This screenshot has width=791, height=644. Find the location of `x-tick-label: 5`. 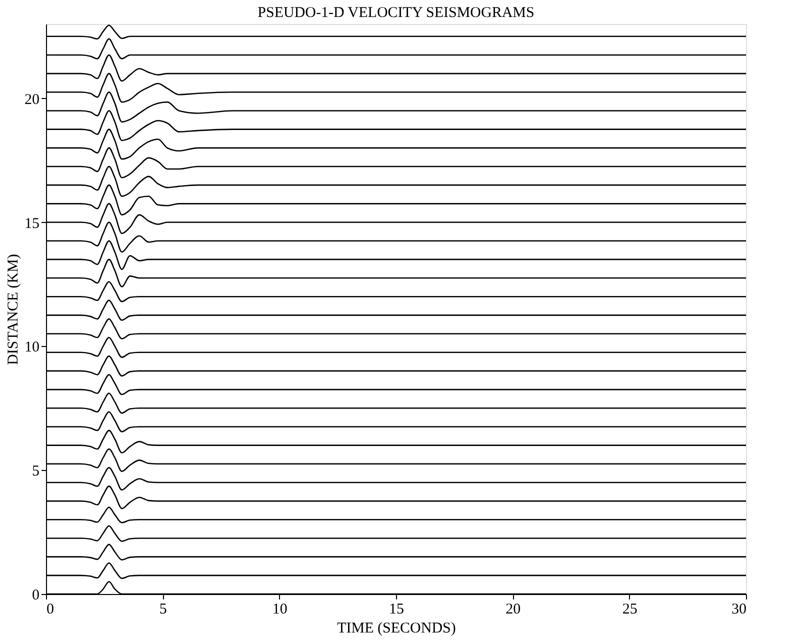

x-tick-label: 5 is located at coordinates (163, 610).